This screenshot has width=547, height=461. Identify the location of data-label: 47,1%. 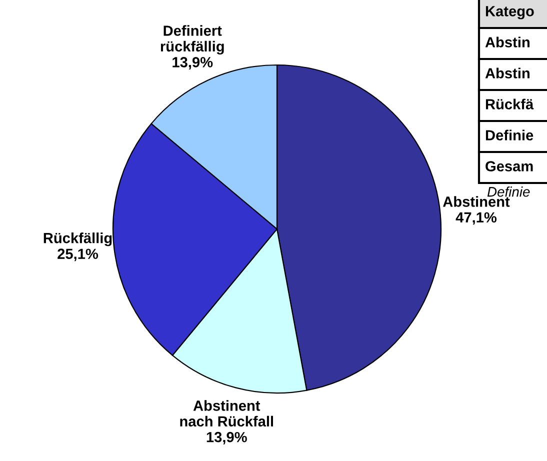
(476, 218).